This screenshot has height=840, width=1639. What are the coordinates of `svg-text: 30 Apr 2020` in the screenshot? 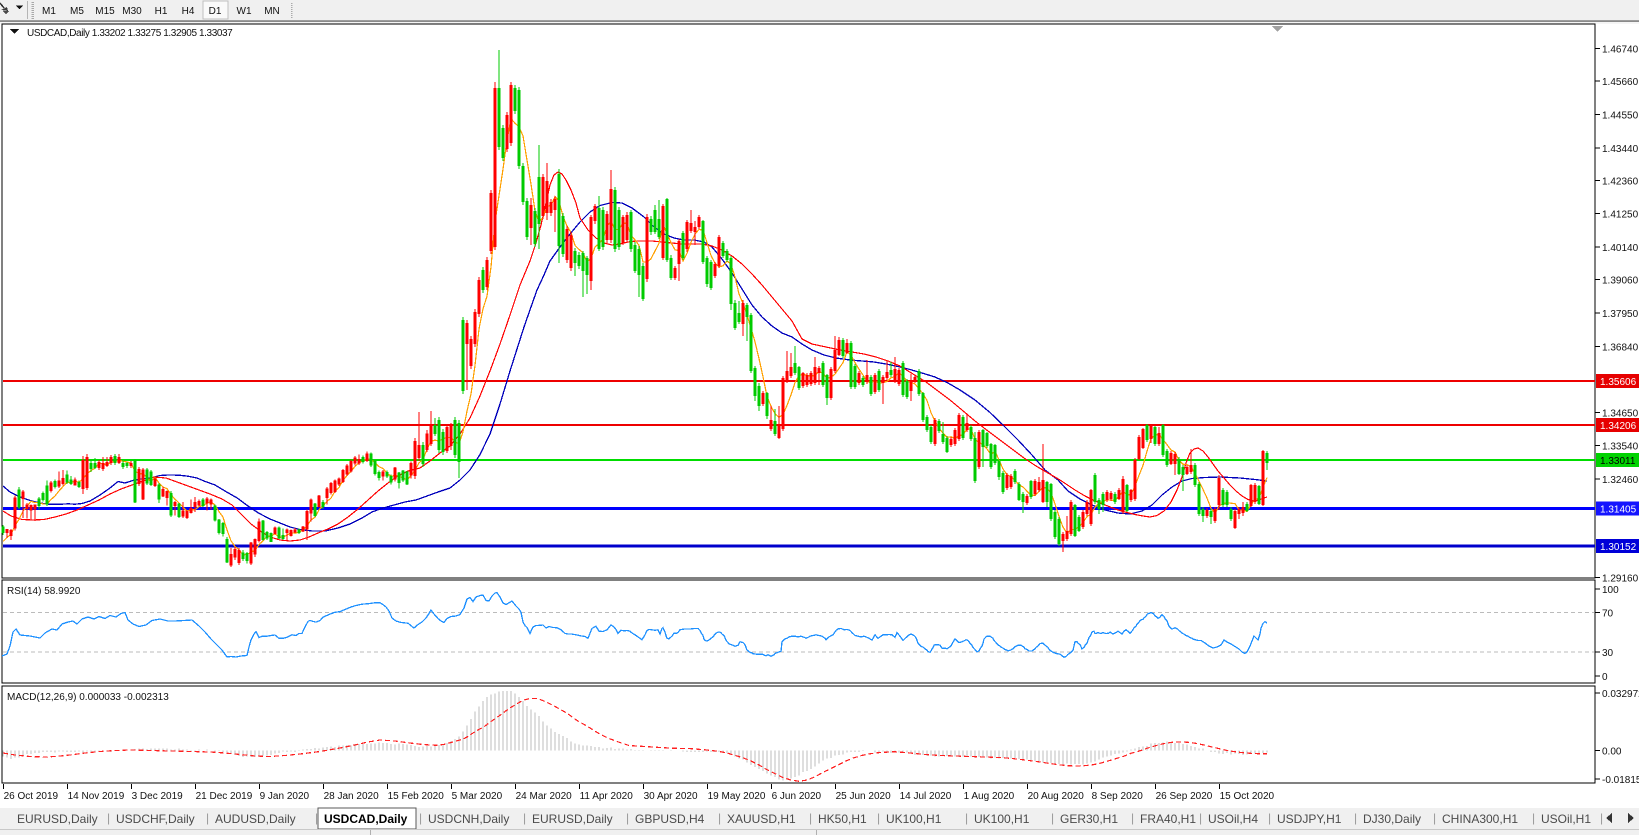 It's located at (671, 796).